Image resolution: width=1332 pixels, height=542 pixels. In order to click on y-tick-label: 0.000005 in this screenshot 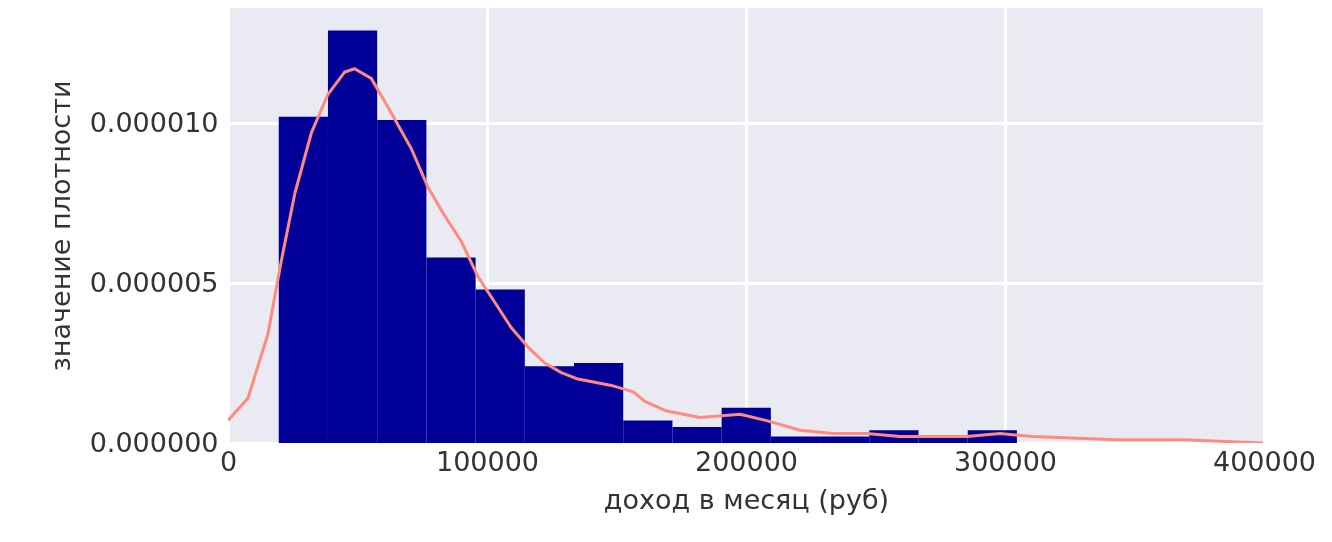, I will do `click(154, 282)`.